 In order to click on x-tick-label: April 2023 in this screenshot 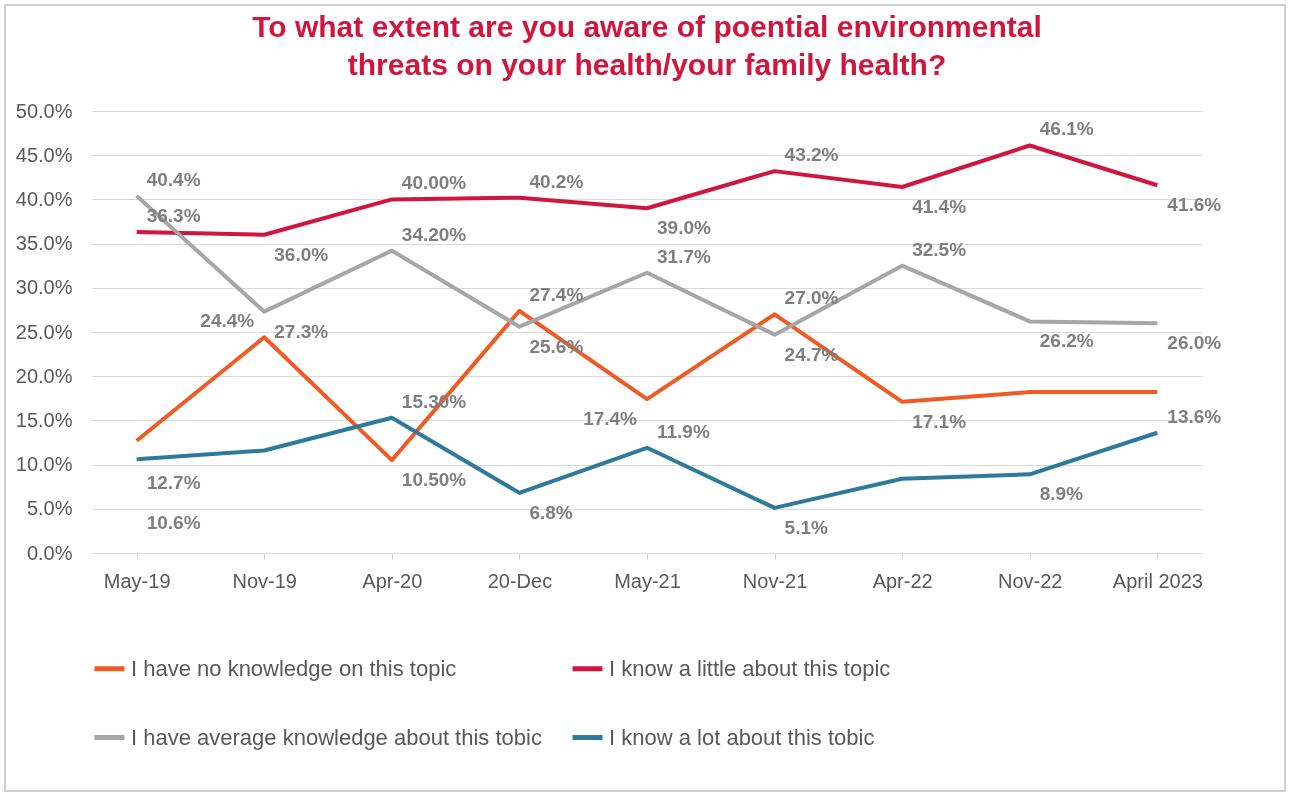, I will do `click(1157, 580)`.